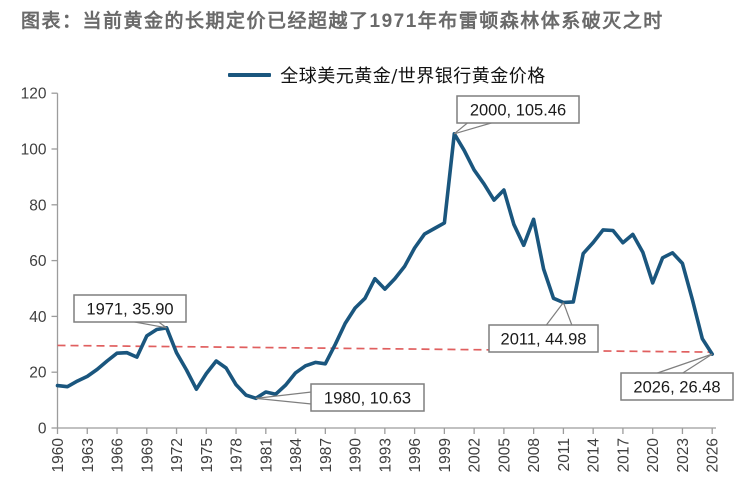 The width and height of the screenshot is (744, 489). Describe the element at coordinates (42, 429) in the screenshot. I see `y-axis-label: 0` at that location.